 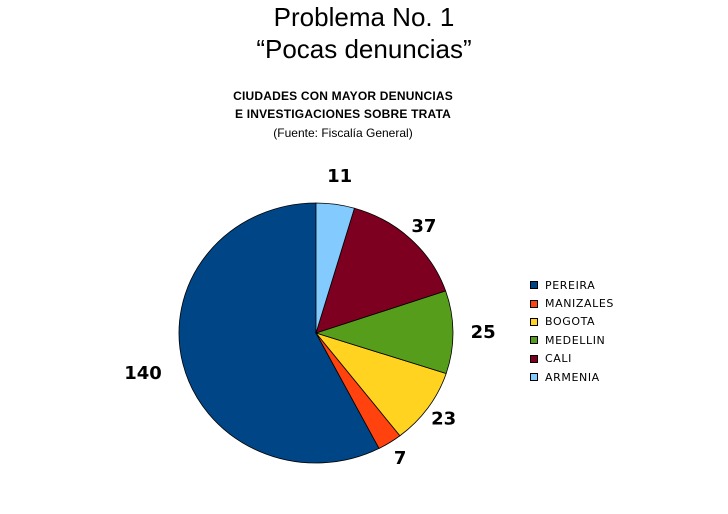 What do you see at coordinates (570, 285) in the screenshot?
I see `legend-label: PEREIRA` at bounding box center [570, 285].